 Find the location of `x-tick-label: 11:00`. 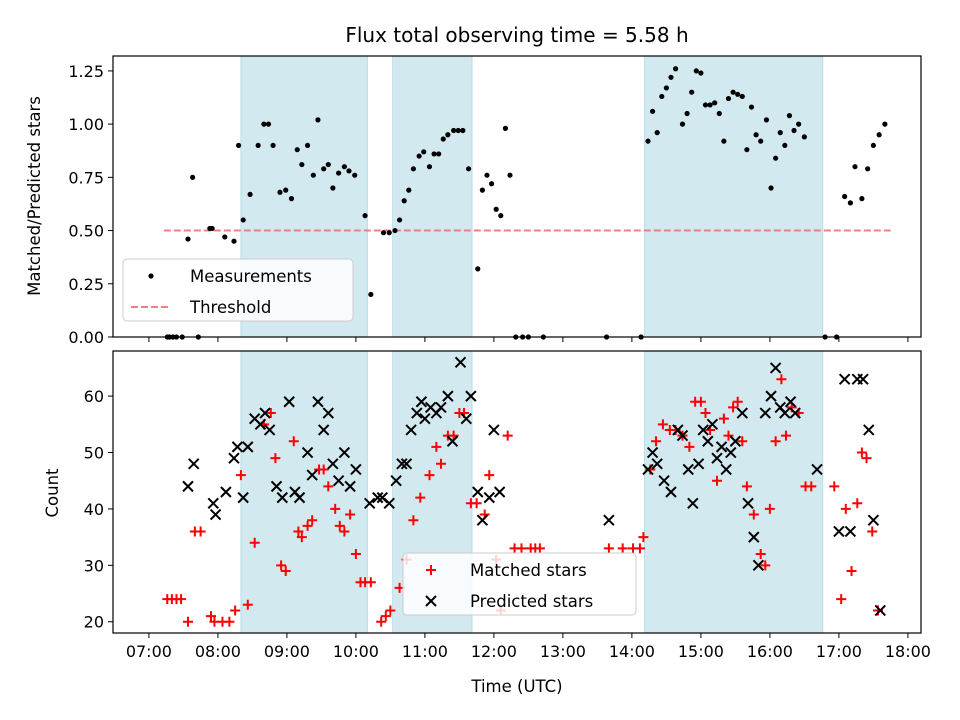

x-tick-label: 11:00 is located at coordinates (425, 651).